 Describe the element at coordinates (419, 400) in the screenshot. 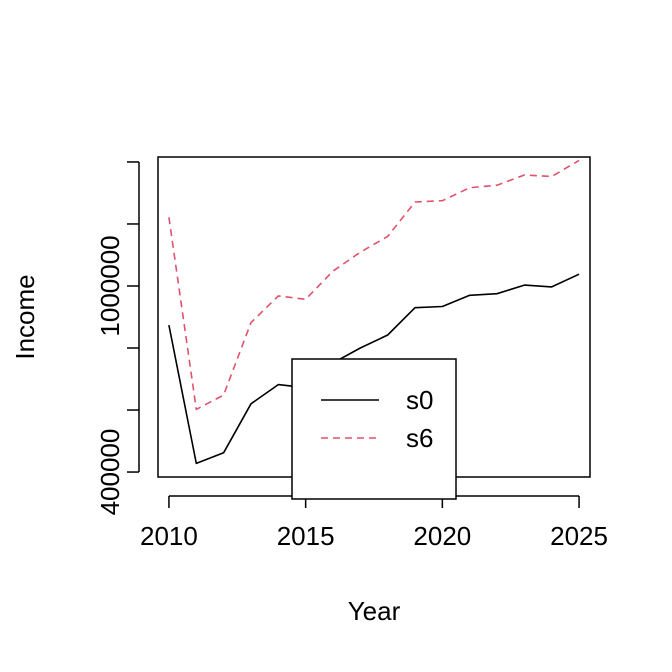

I see `legend-label-s0: s0` at that location.